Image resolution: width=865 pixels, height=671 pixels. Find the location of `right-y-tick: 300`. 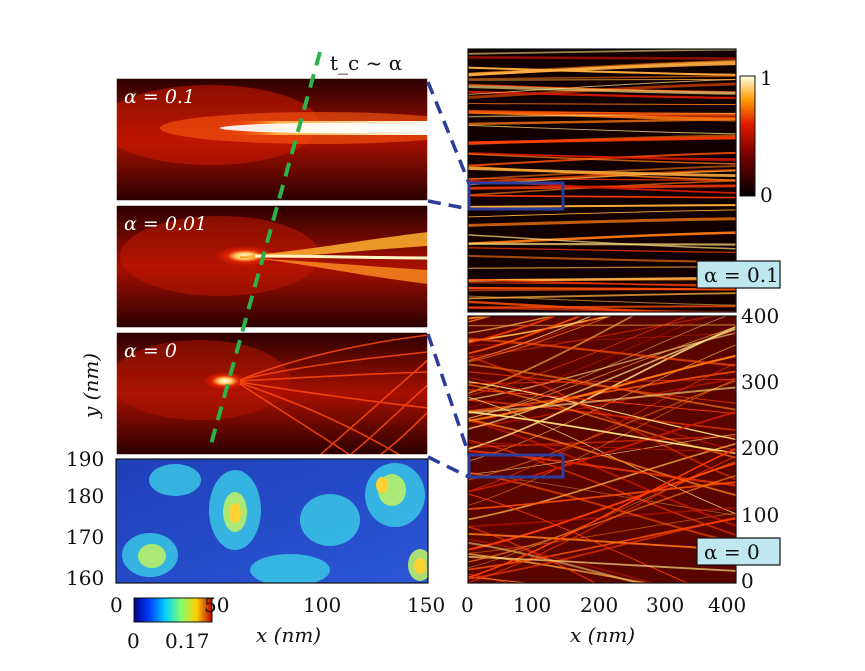

right-y-tick: 300 is located at coordinates (760, 382).